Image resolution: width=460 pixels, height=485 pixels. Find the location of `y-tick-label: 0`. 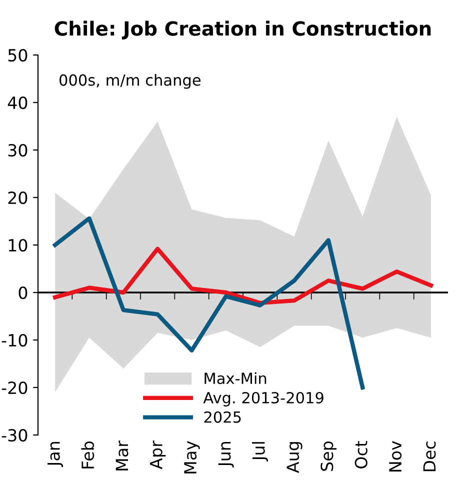

y-tick-label: 0 is located at coordinates (23, 293).